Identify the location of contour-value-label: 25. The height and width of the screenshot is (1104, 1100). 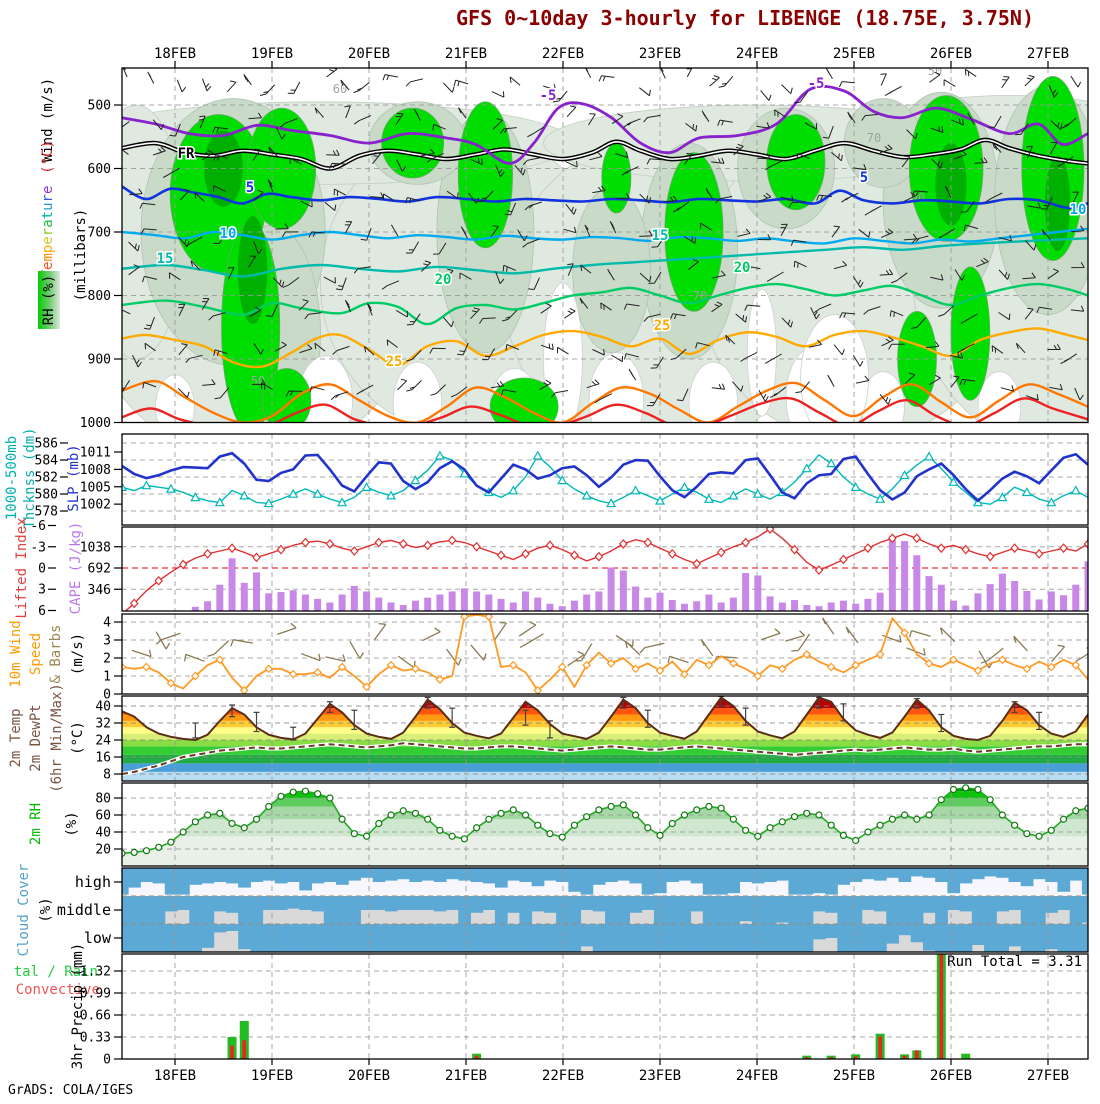
(394, 362).